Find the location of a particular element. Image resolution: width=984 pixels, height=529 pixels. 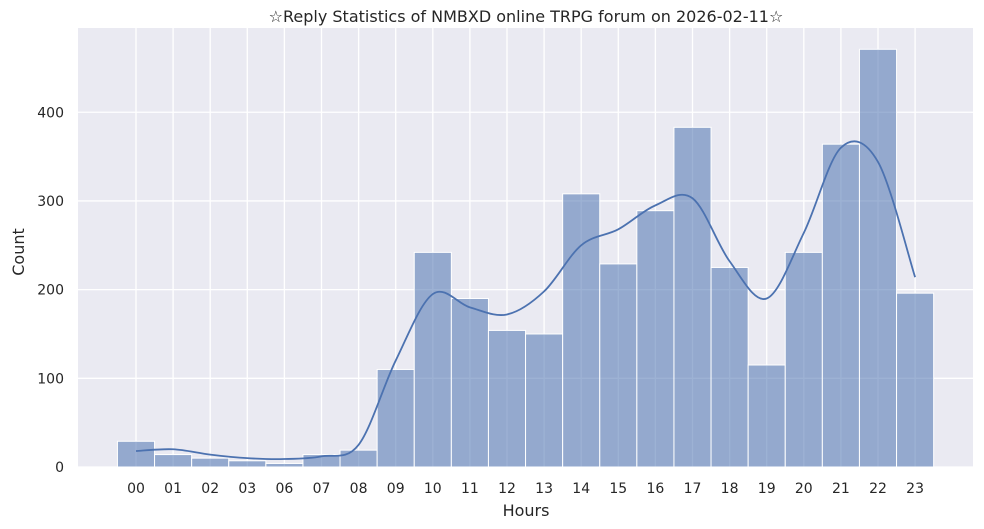

y-axis-ticks: 0 100 200 300 400 is located at coordinates (50, 290).